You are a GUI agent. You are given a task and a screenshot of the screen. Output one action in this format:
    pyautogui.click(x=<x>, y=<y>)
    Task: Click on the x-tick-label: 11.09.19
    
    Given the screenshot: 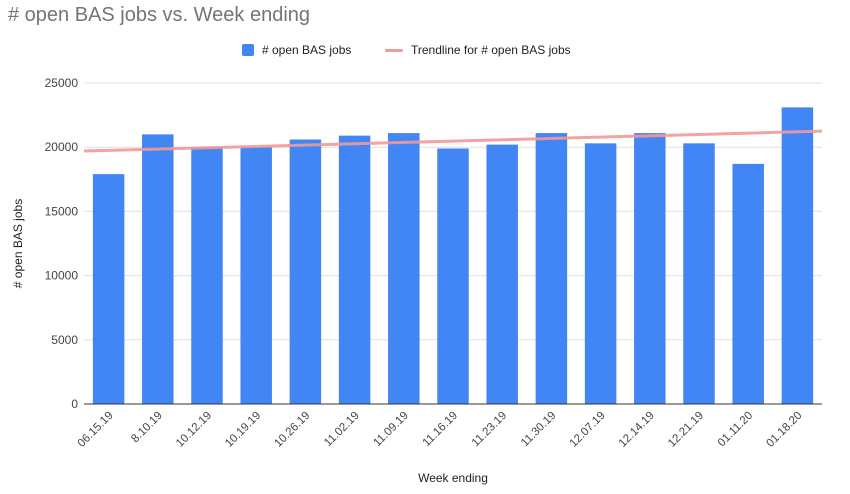 What is the action you would take?
    pyautogui.click(x=391, y=430)
    